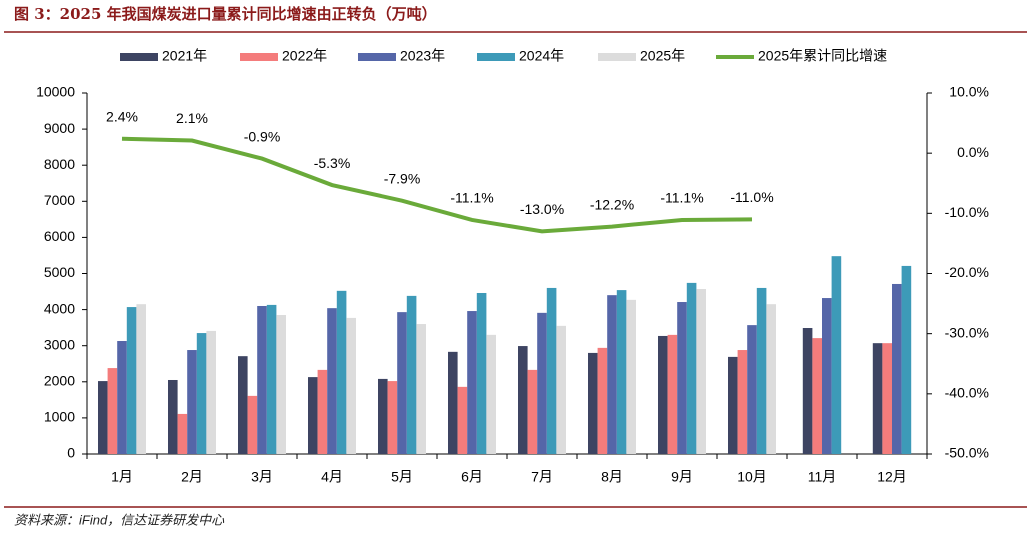 This screenshot has height=538, width=1031. I want to click on y-tick-label: 7000, so click(59, 200).